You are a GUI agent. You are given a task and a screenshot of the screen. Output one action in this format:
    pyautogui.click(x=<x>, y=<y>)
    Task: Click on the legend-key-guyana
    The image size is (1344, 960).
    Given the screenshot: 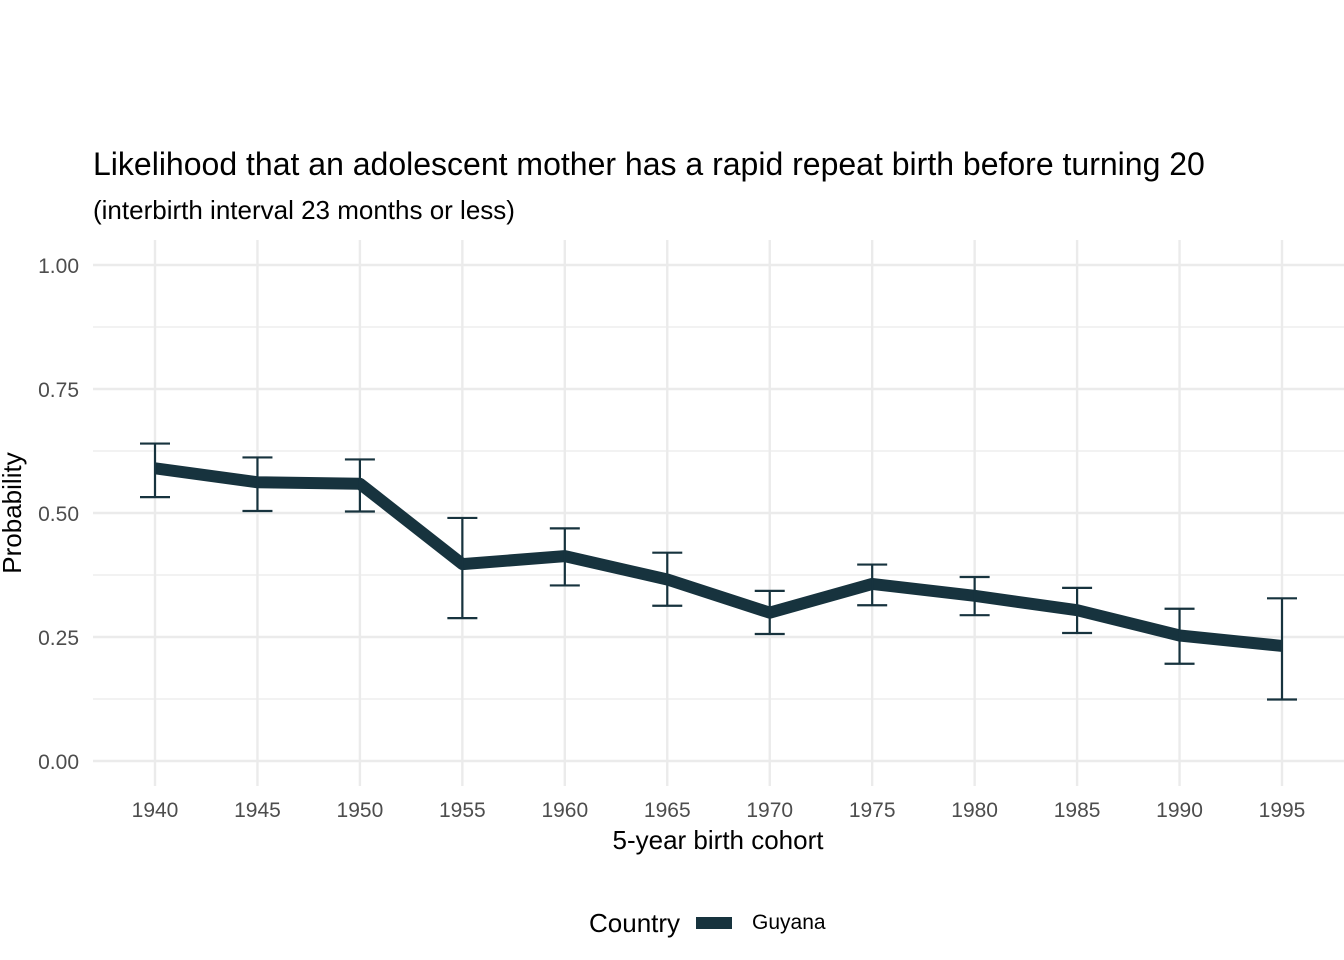 What is the action you would take?
    pyautogui.click(x=714, y=923)
    